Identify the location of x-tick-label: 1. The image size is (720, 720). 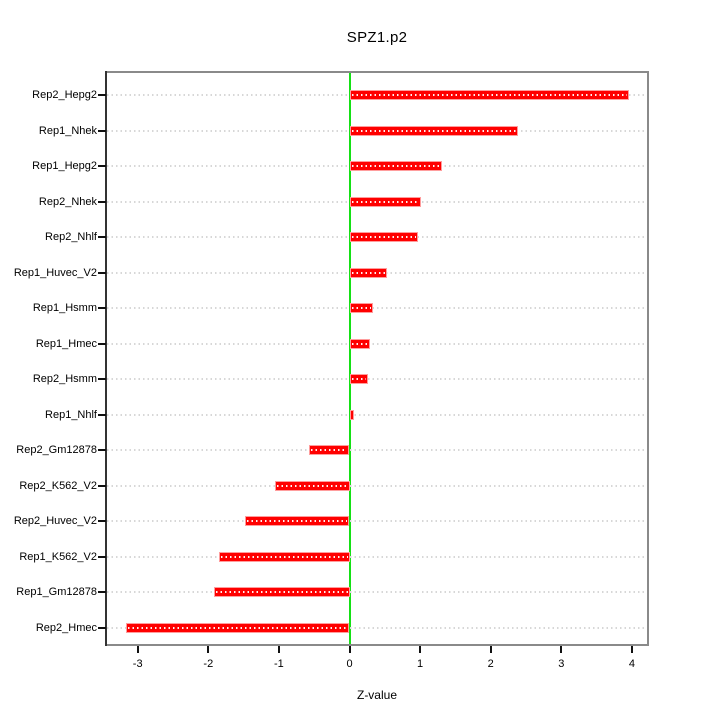
(420, 664).